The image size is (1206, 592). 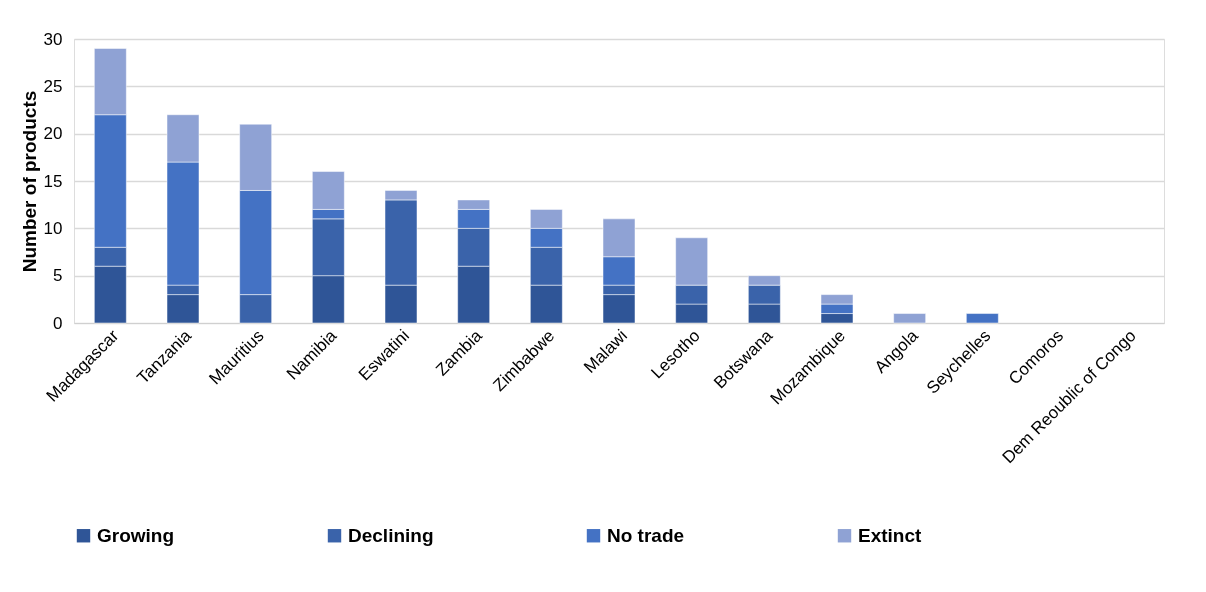 I want to click on y-tick-label: 5, so click(x=58, y=276).